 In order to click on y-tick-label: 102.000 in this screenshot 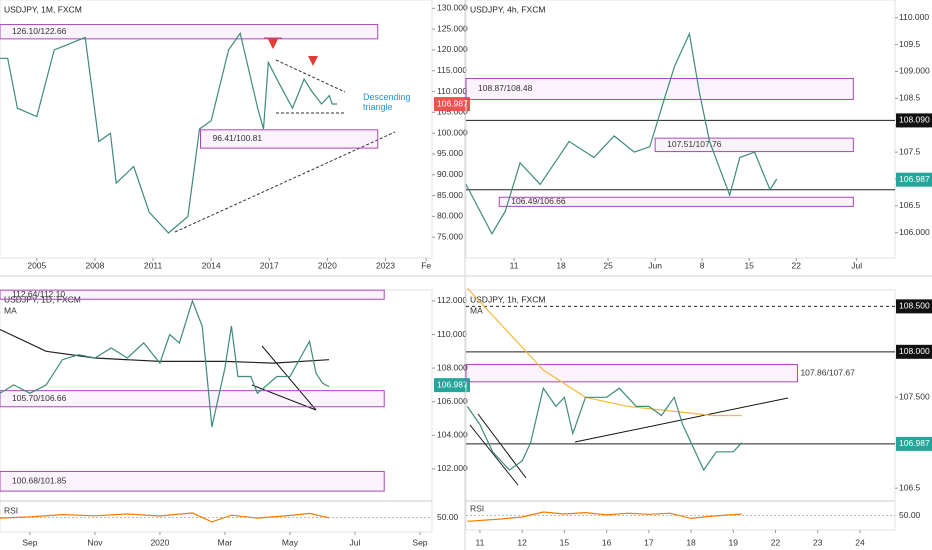, I will do `click(452, 468)`.